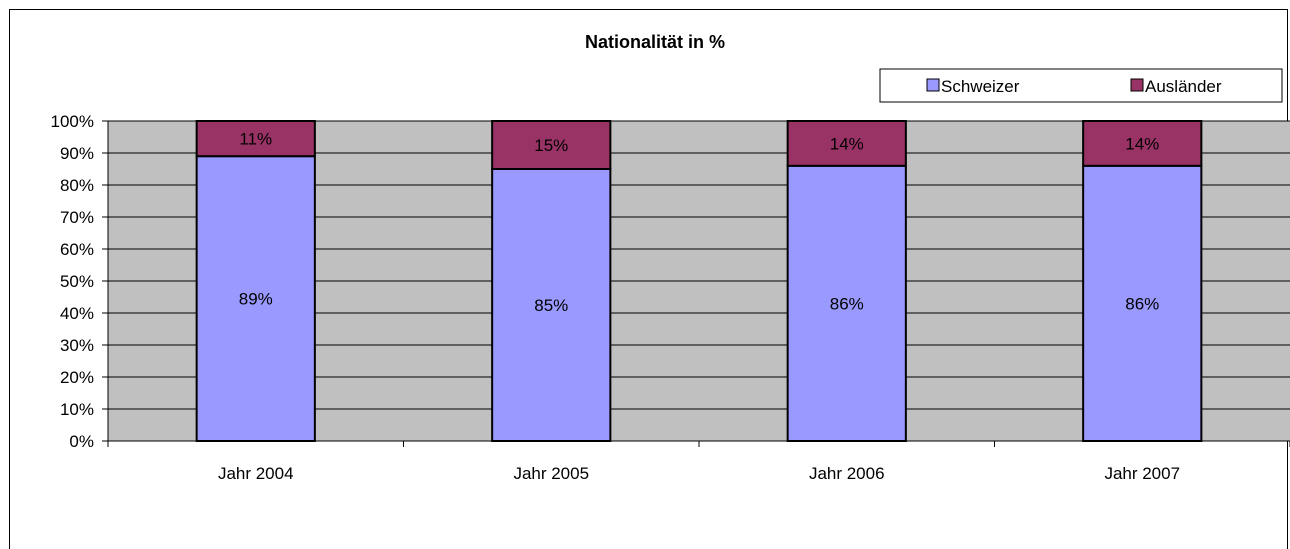 Image resolution: width=1290 pixels, height=549 pixels. I want to click on x-category-label: Jahr 2005, so click(551, 473).